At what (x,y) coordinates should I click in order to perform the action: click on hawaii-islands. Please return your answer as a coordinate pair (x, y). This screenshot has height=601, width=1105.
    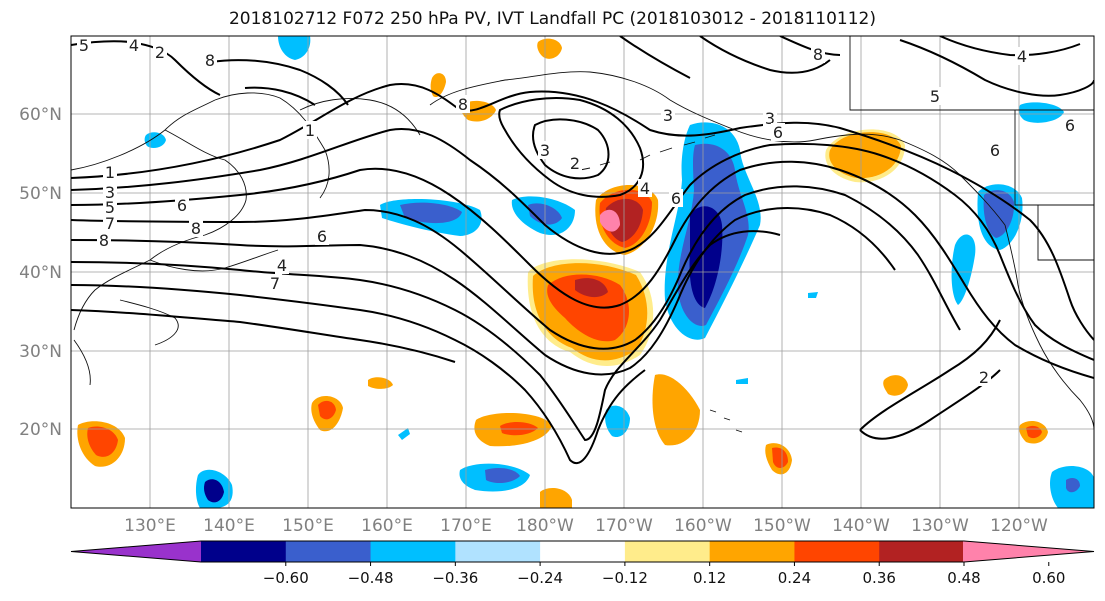
    Looking at the image, I should click on (726, 421).